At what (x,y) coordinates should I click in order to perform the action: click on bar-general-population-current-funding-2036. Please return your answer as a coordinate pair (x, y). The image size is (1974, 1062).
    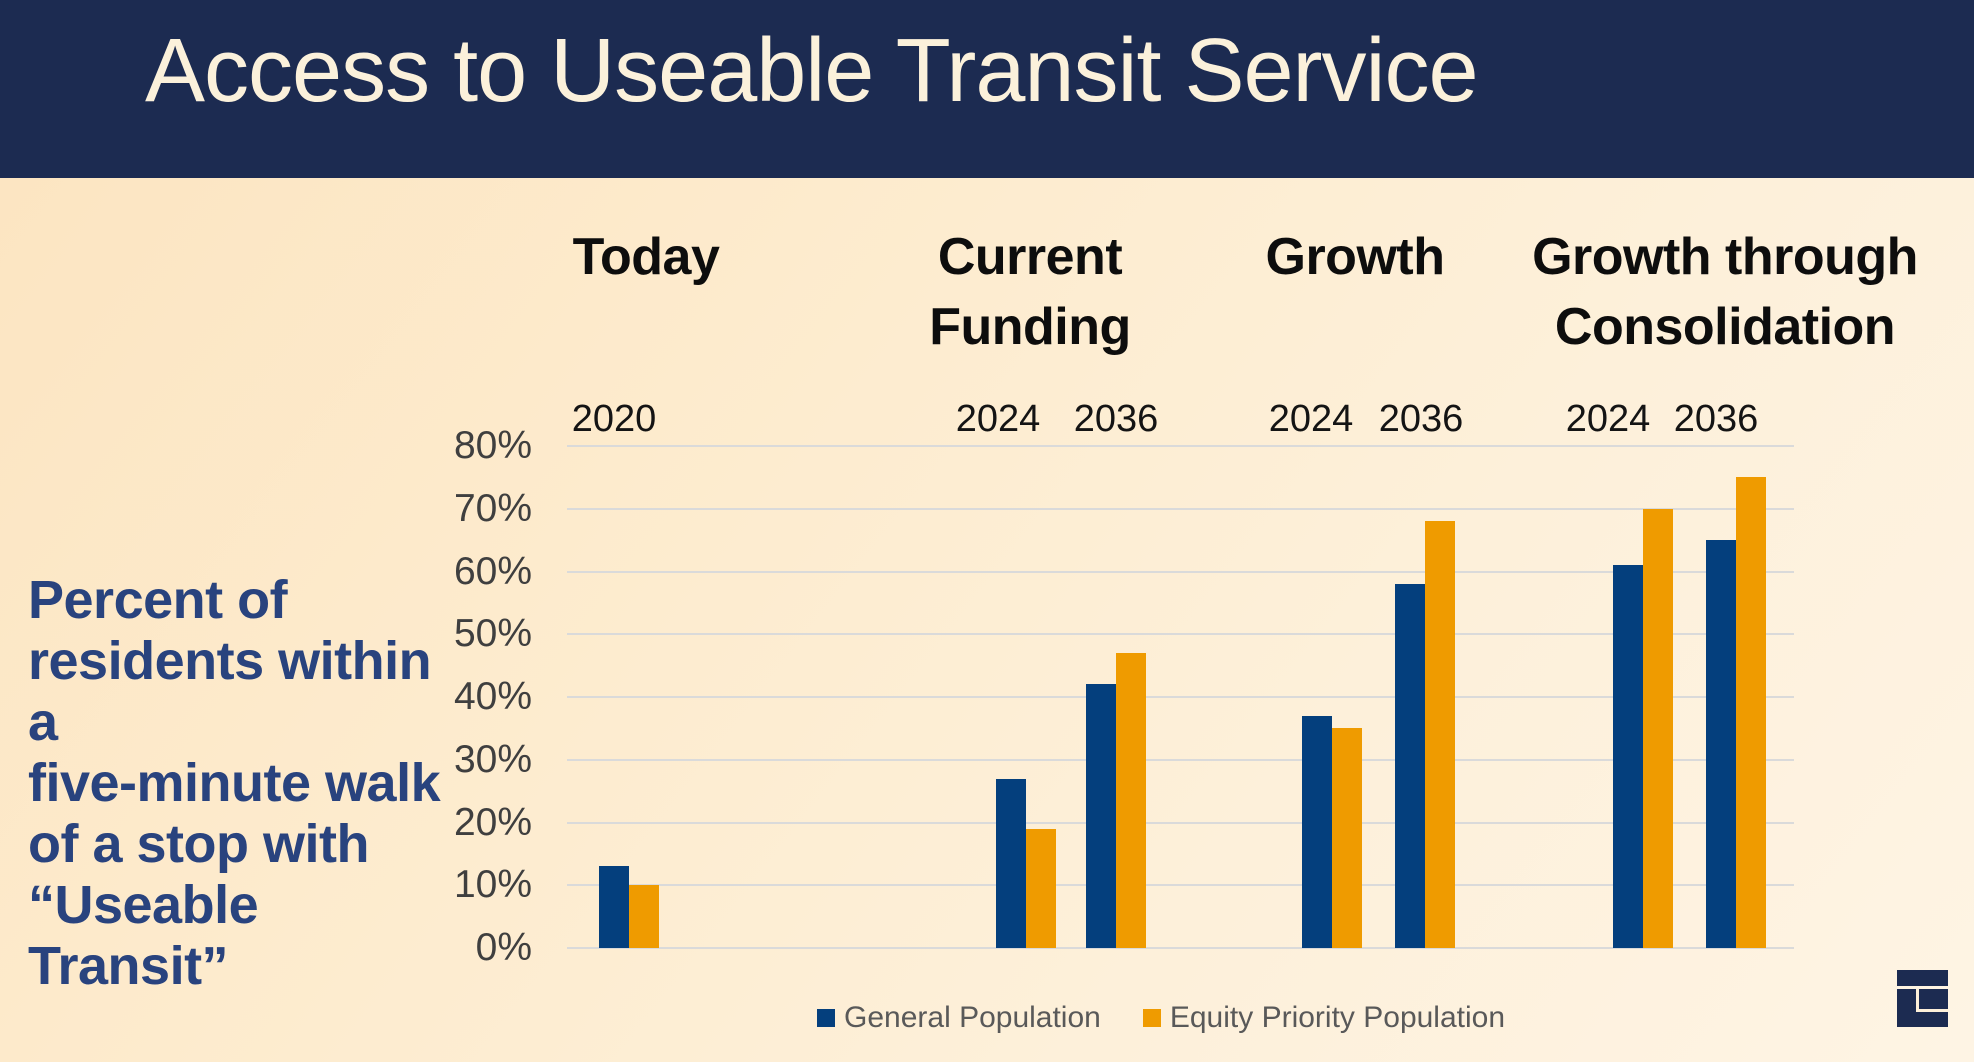
    Looking at the image, I should click on (1101, 816).